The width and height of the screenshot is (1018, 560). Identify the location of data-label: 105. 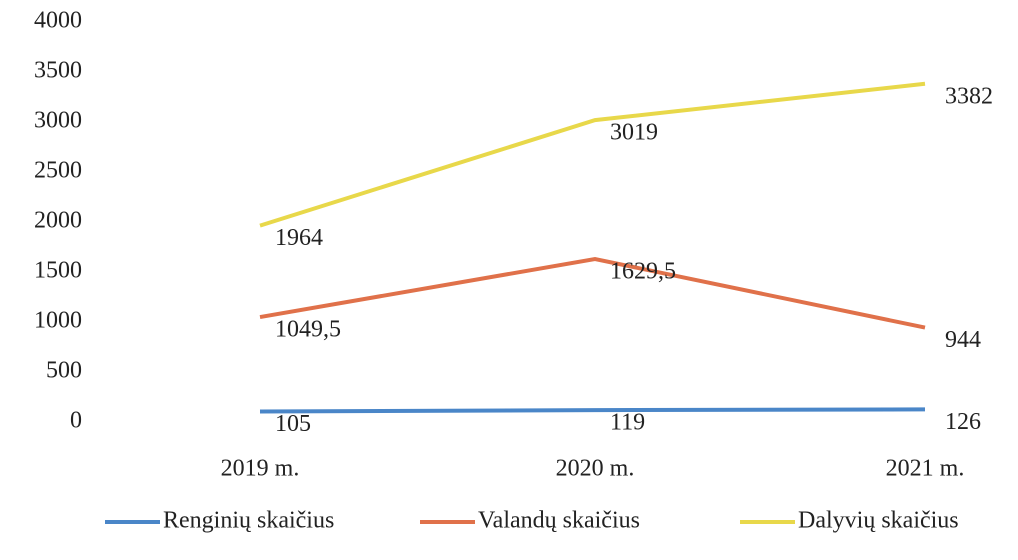
(293, 424).